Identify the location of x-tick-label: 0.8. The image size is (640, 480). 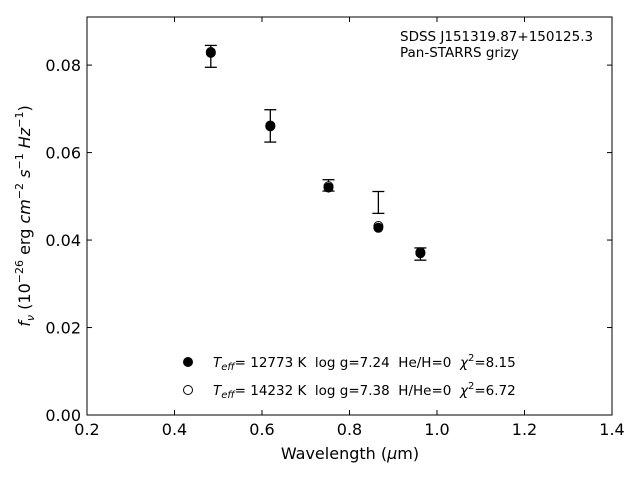
(349, 429).